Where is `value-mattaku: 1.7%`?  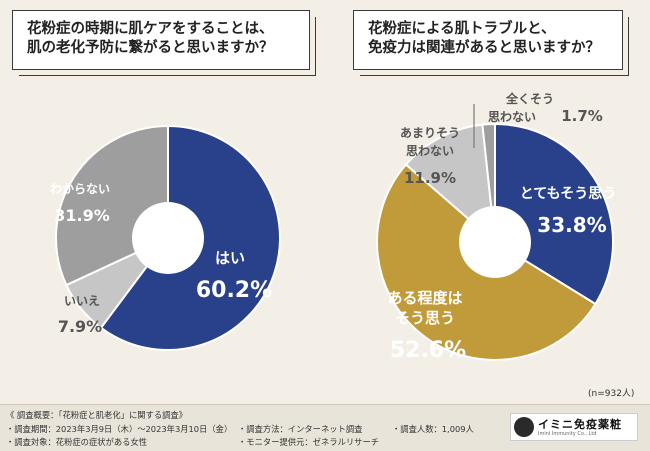 value-mattaku: 1.7% is located at coordinates (582, 116).